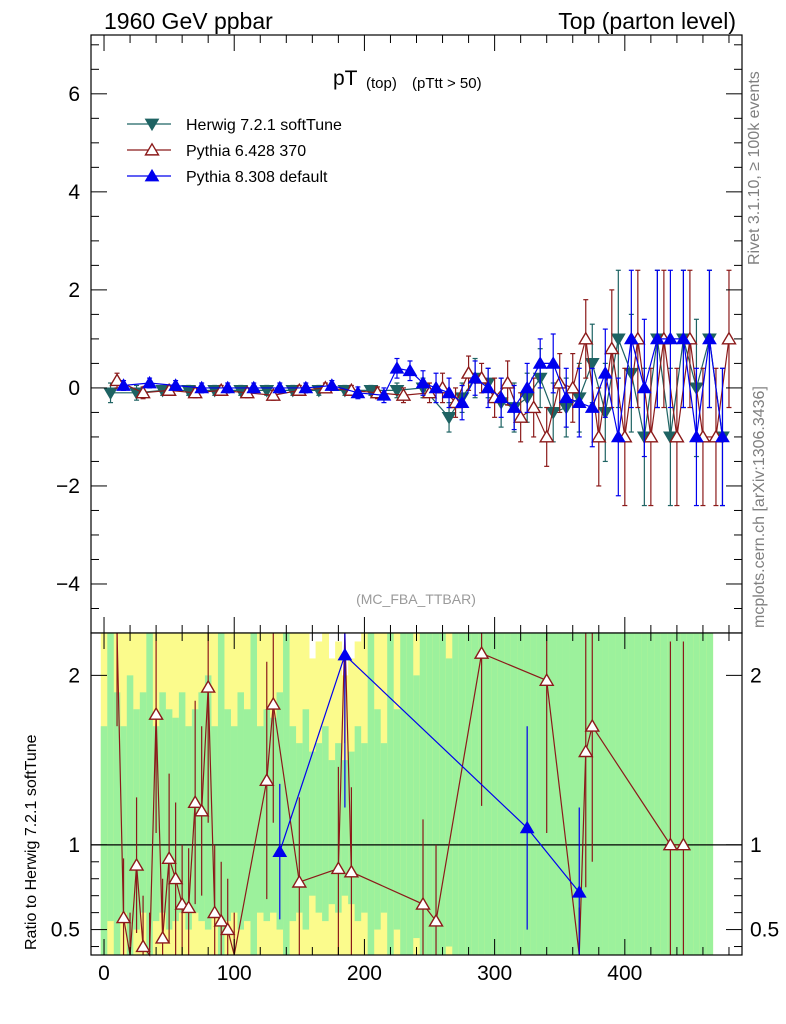 This screenshot has height=1024, width=786. Describe the element at coordinates (447, 83) in the screenshot. I see `title-cut: (pTtt > 50)` at that location.